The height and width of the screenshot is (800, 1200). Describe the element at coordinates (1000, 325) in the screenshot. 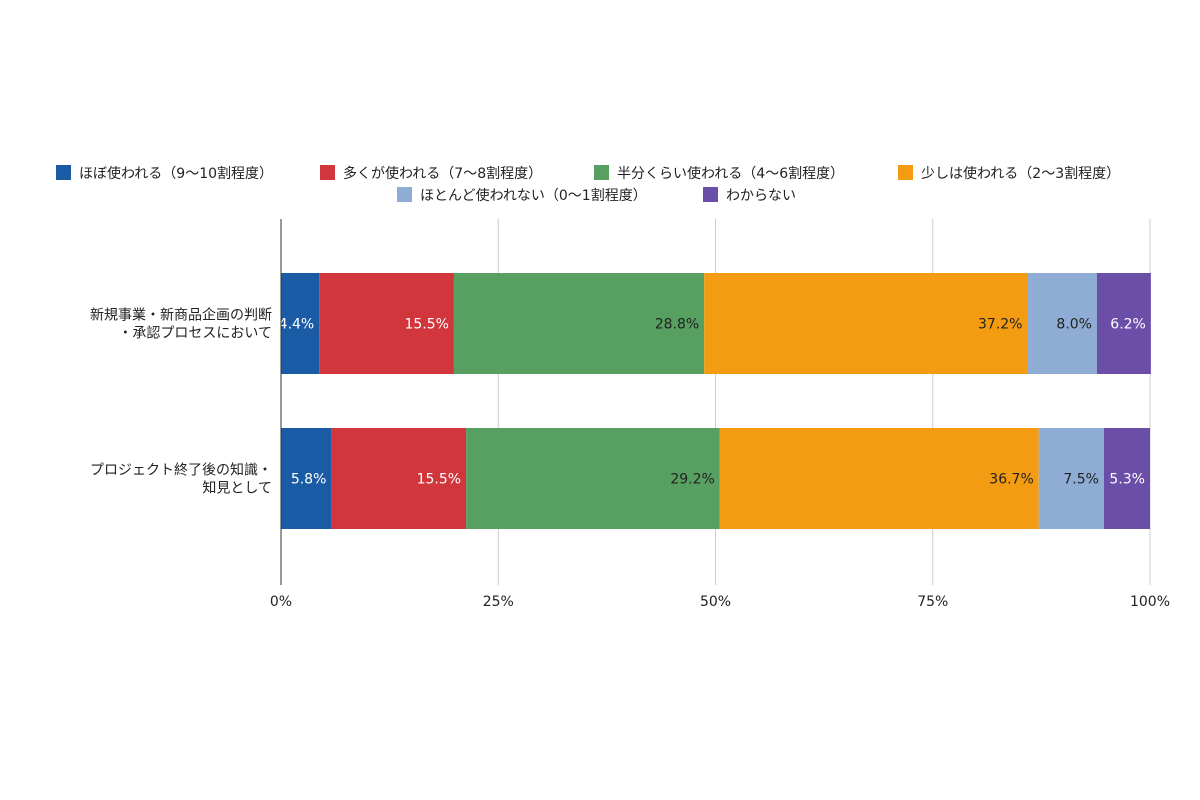

I see `bar-value-label: 37.2%` at that location.